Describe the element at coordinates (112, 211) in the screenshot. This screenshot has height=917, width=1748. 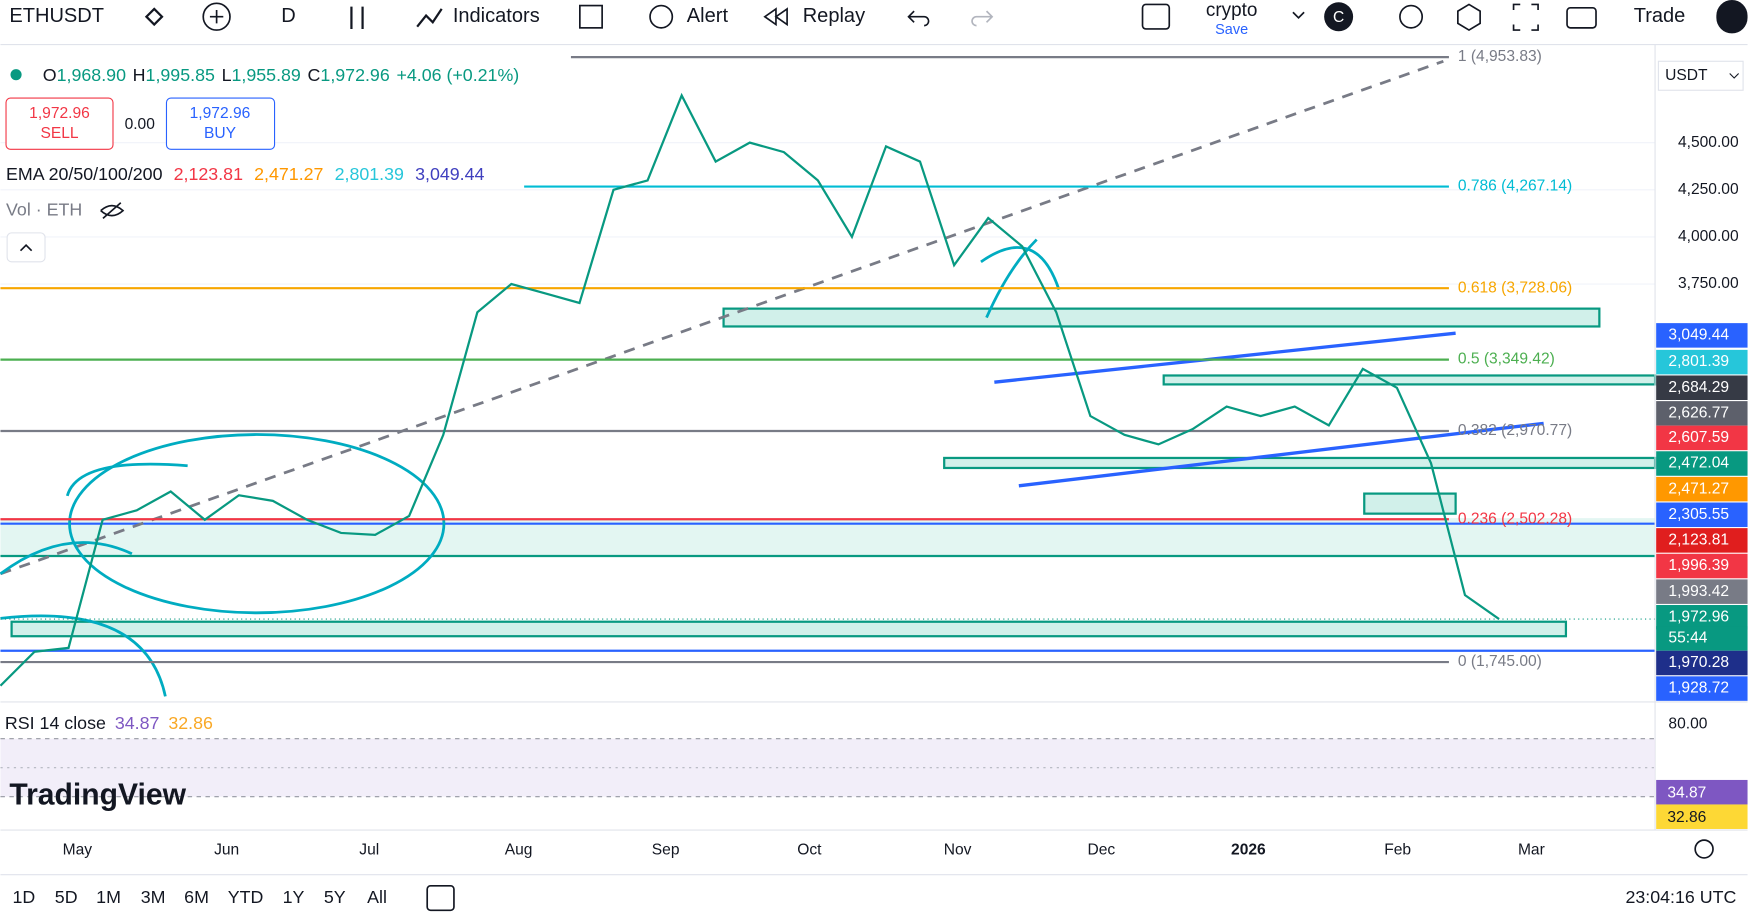
I see `hide-icon` at that location.